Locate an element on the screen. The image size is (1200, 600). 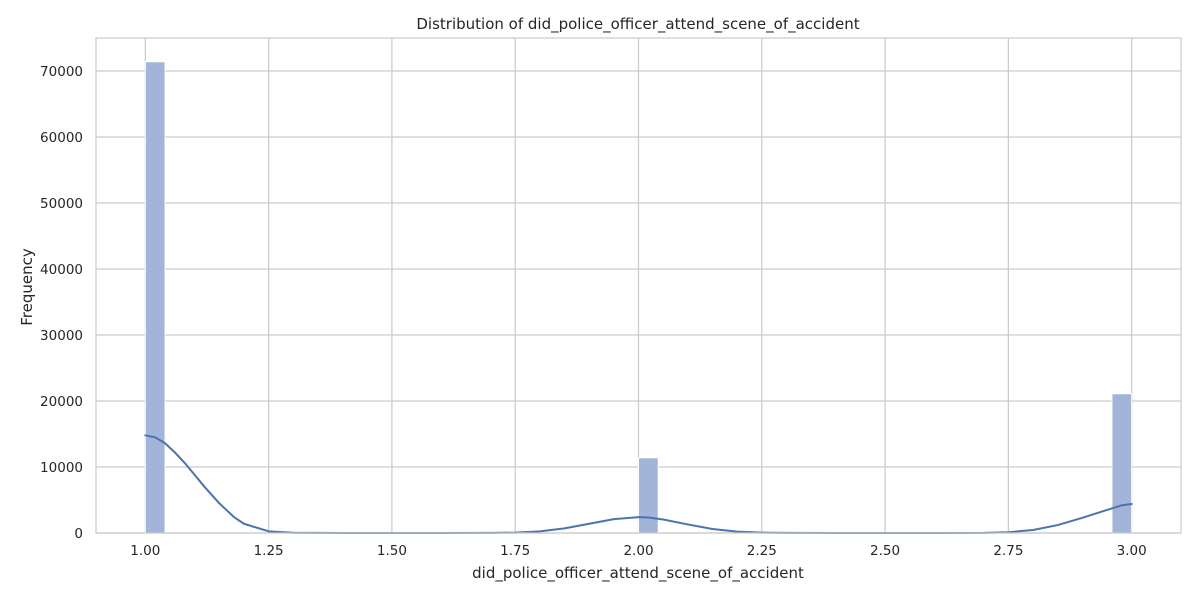
x-tick-label: 1.00 is located at coordinates (145, 551).